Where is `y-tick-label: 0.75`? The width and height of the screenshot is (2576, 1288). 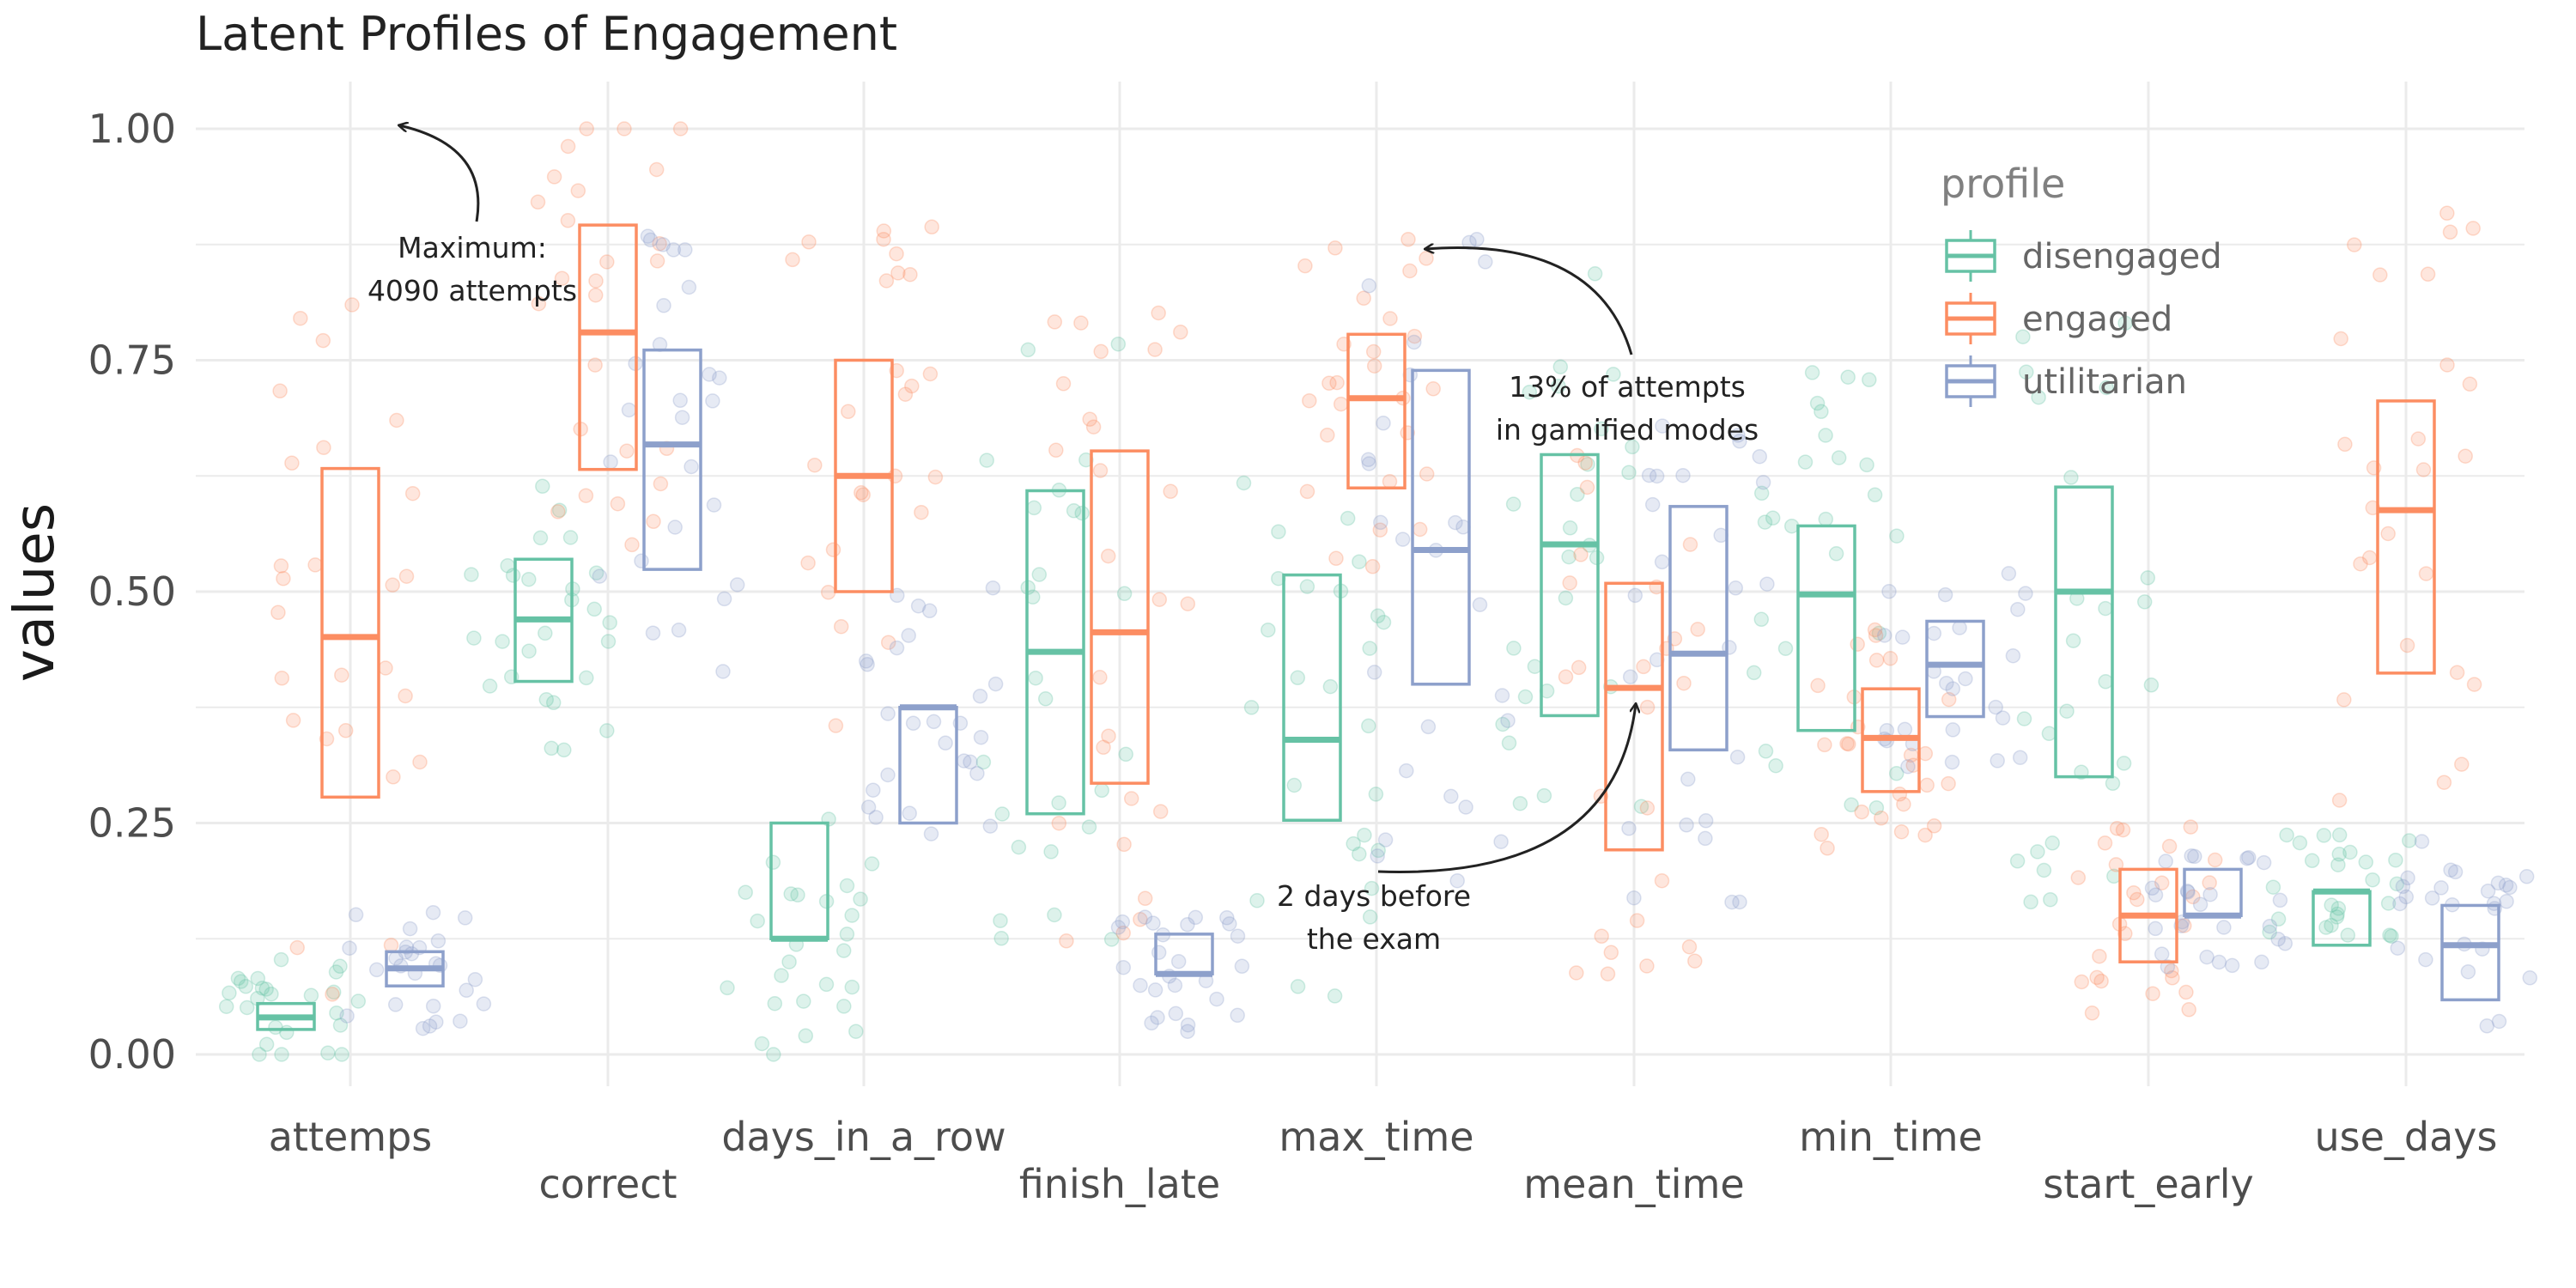
y-tick-label: 0.75 is located at coordinates (132, 360).